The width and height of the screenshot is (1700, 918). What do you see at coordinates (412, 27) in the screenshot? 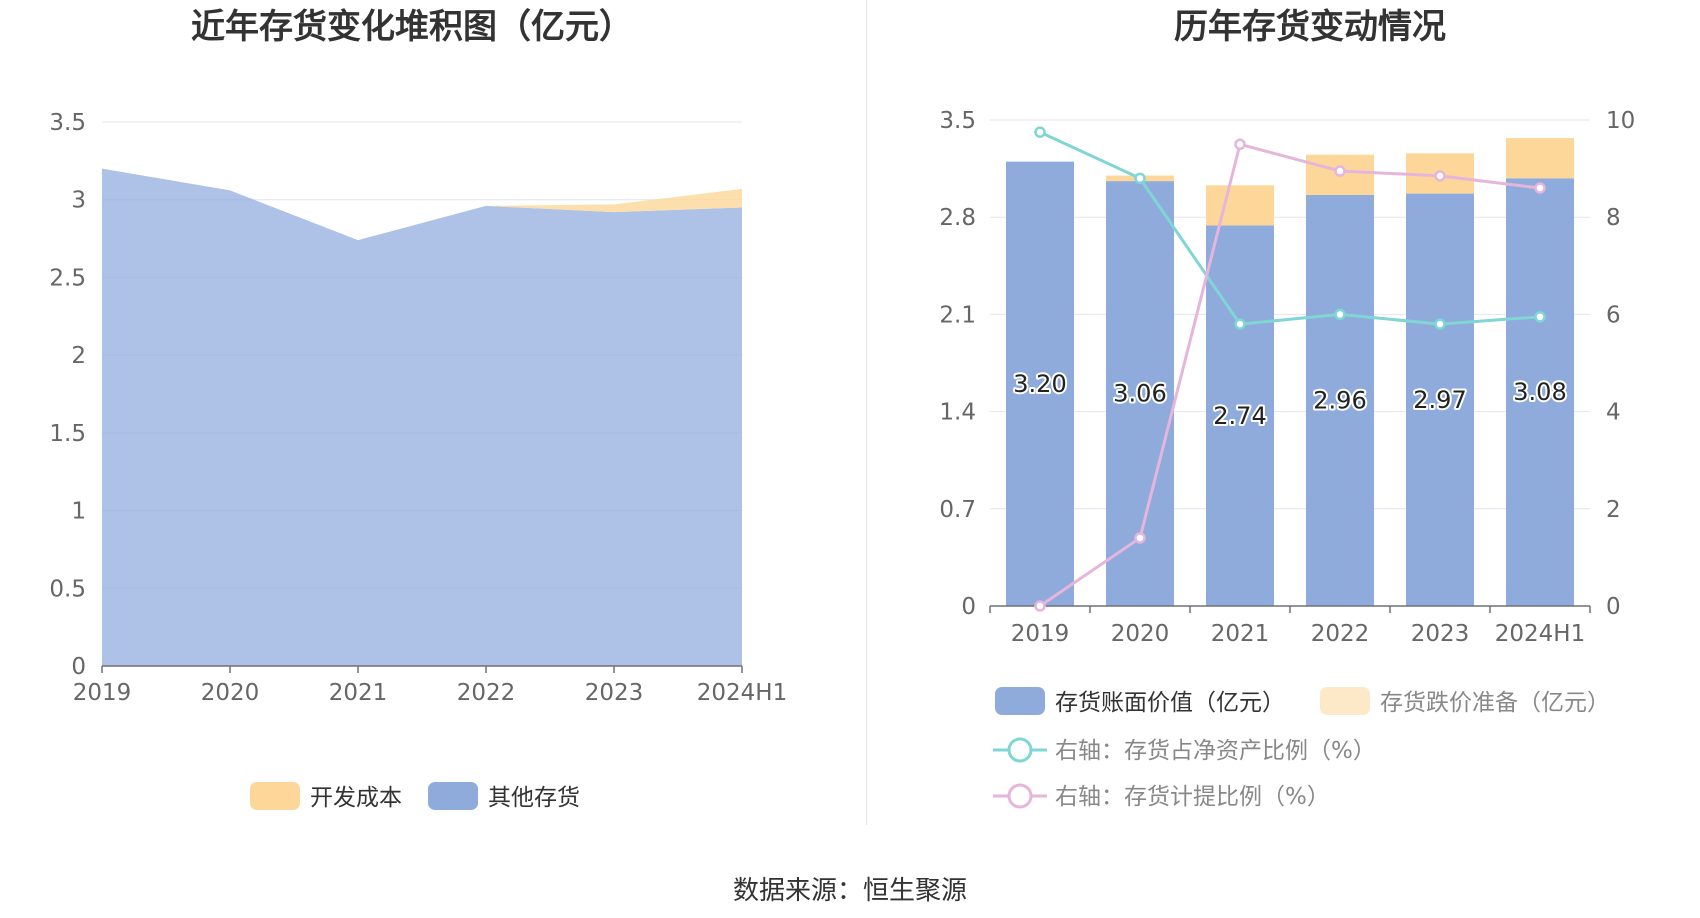
I see `left-chart-title: 近年存货变化堆积图（亿元）` at bounding box center [412, 27].